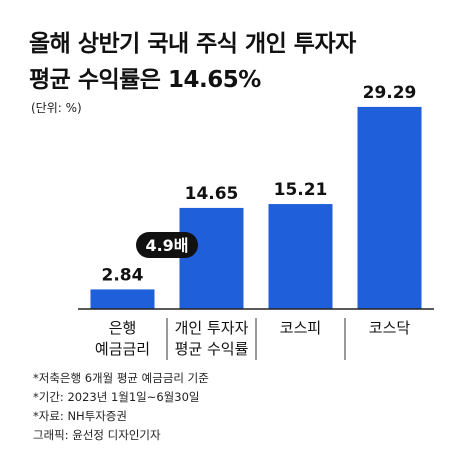  I want to click on bar-value-label-0: 2.84, so click(123, 275).